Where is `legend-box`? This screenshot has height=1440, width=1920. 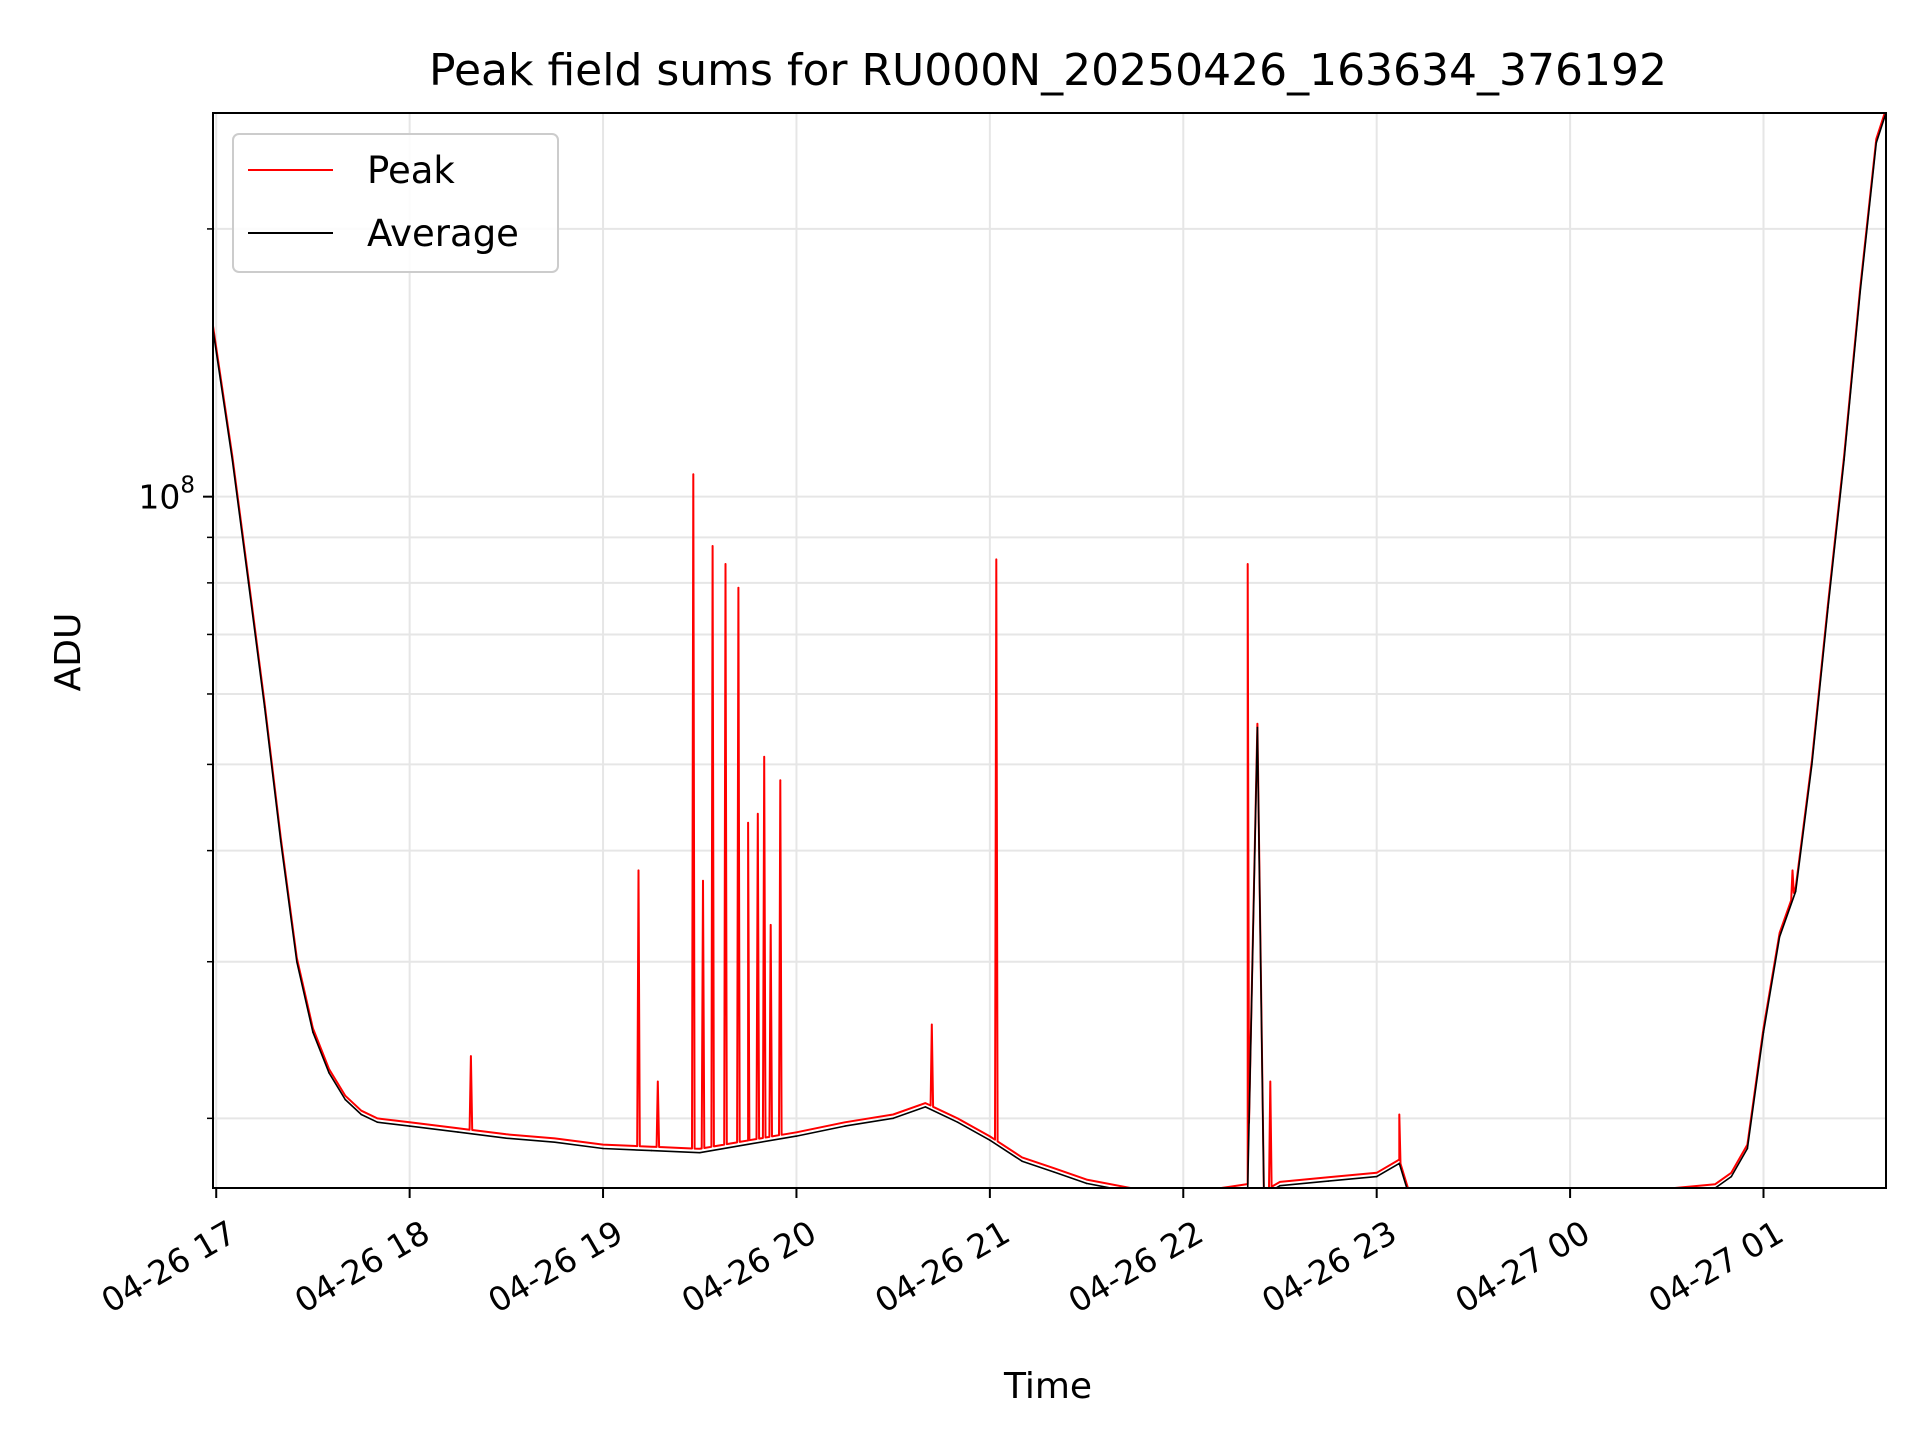
legend-box is located at coordinates (395, 203).